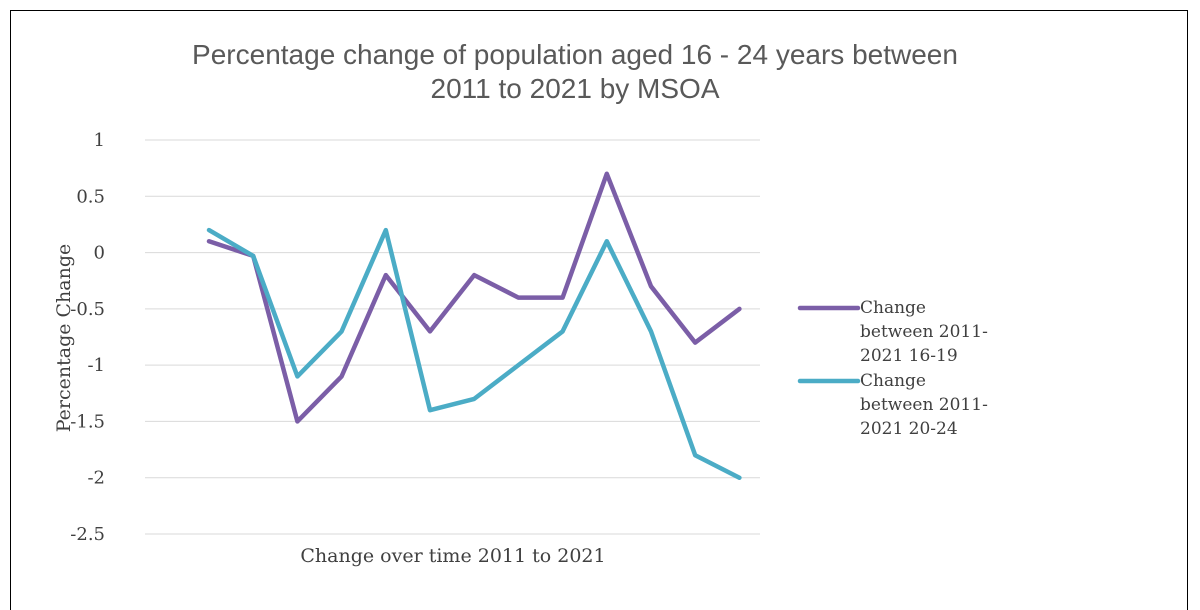 This screenshot has width=1200, height=610. Describe the element at coordinates (99, 253) in the screenshot. I see `y-tick-label: 0` at that location.